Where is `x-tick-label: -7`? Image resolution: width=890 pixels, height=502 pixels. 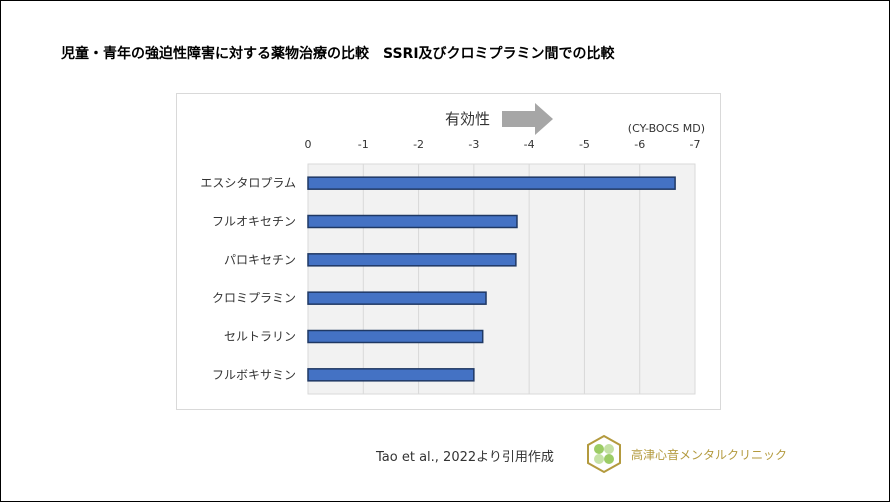
x-tick-label: -7 is located at coordinates (695, 144).